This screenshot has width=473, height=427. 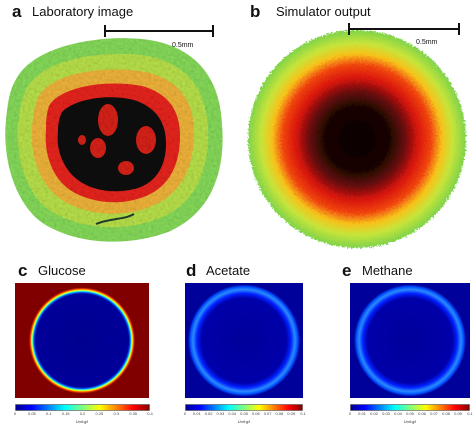 I want to click on methane-tick-7: 0.07, so click(x=434, y=413).